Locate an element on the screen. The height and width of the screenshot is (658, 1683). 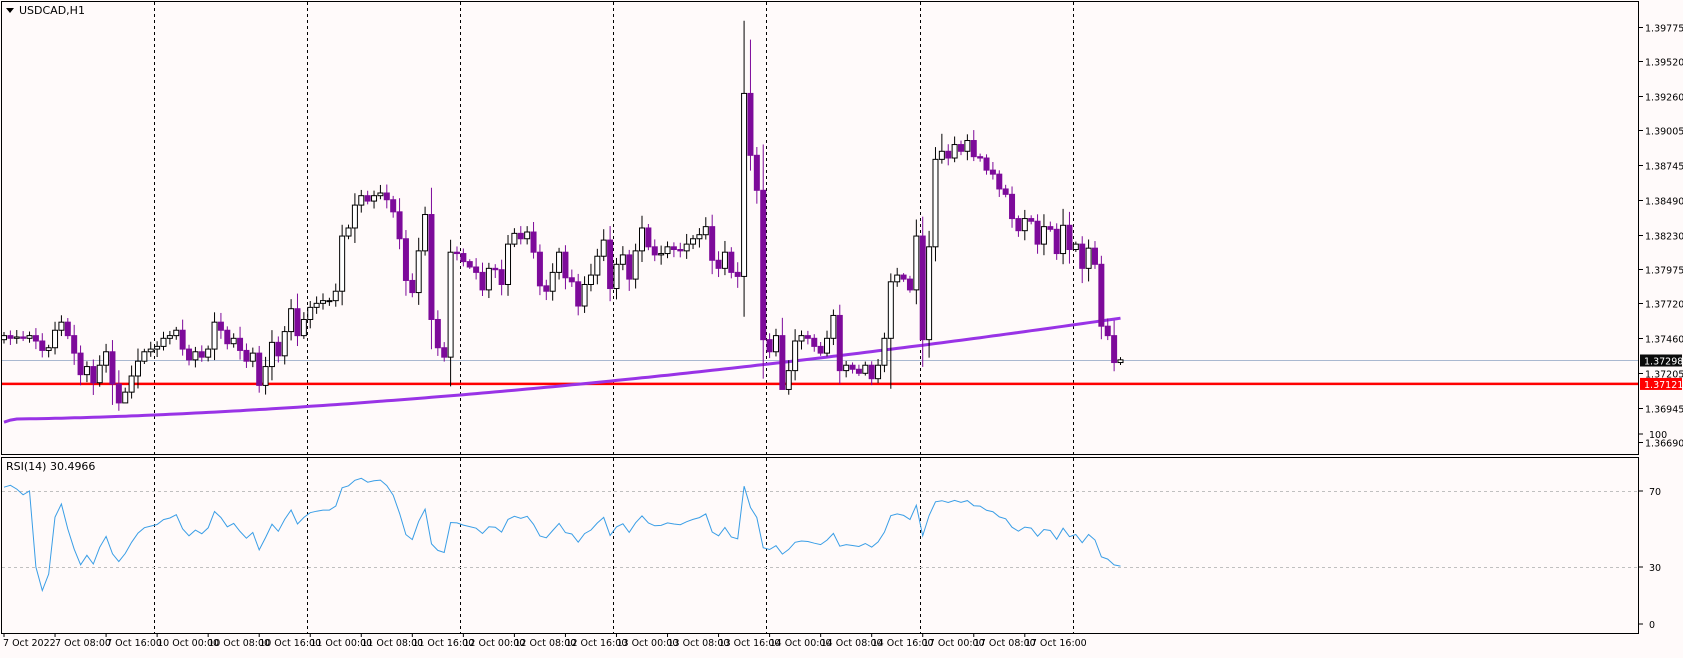
current-price-tag: 1.37298 is located at coordinates (1661, 361).